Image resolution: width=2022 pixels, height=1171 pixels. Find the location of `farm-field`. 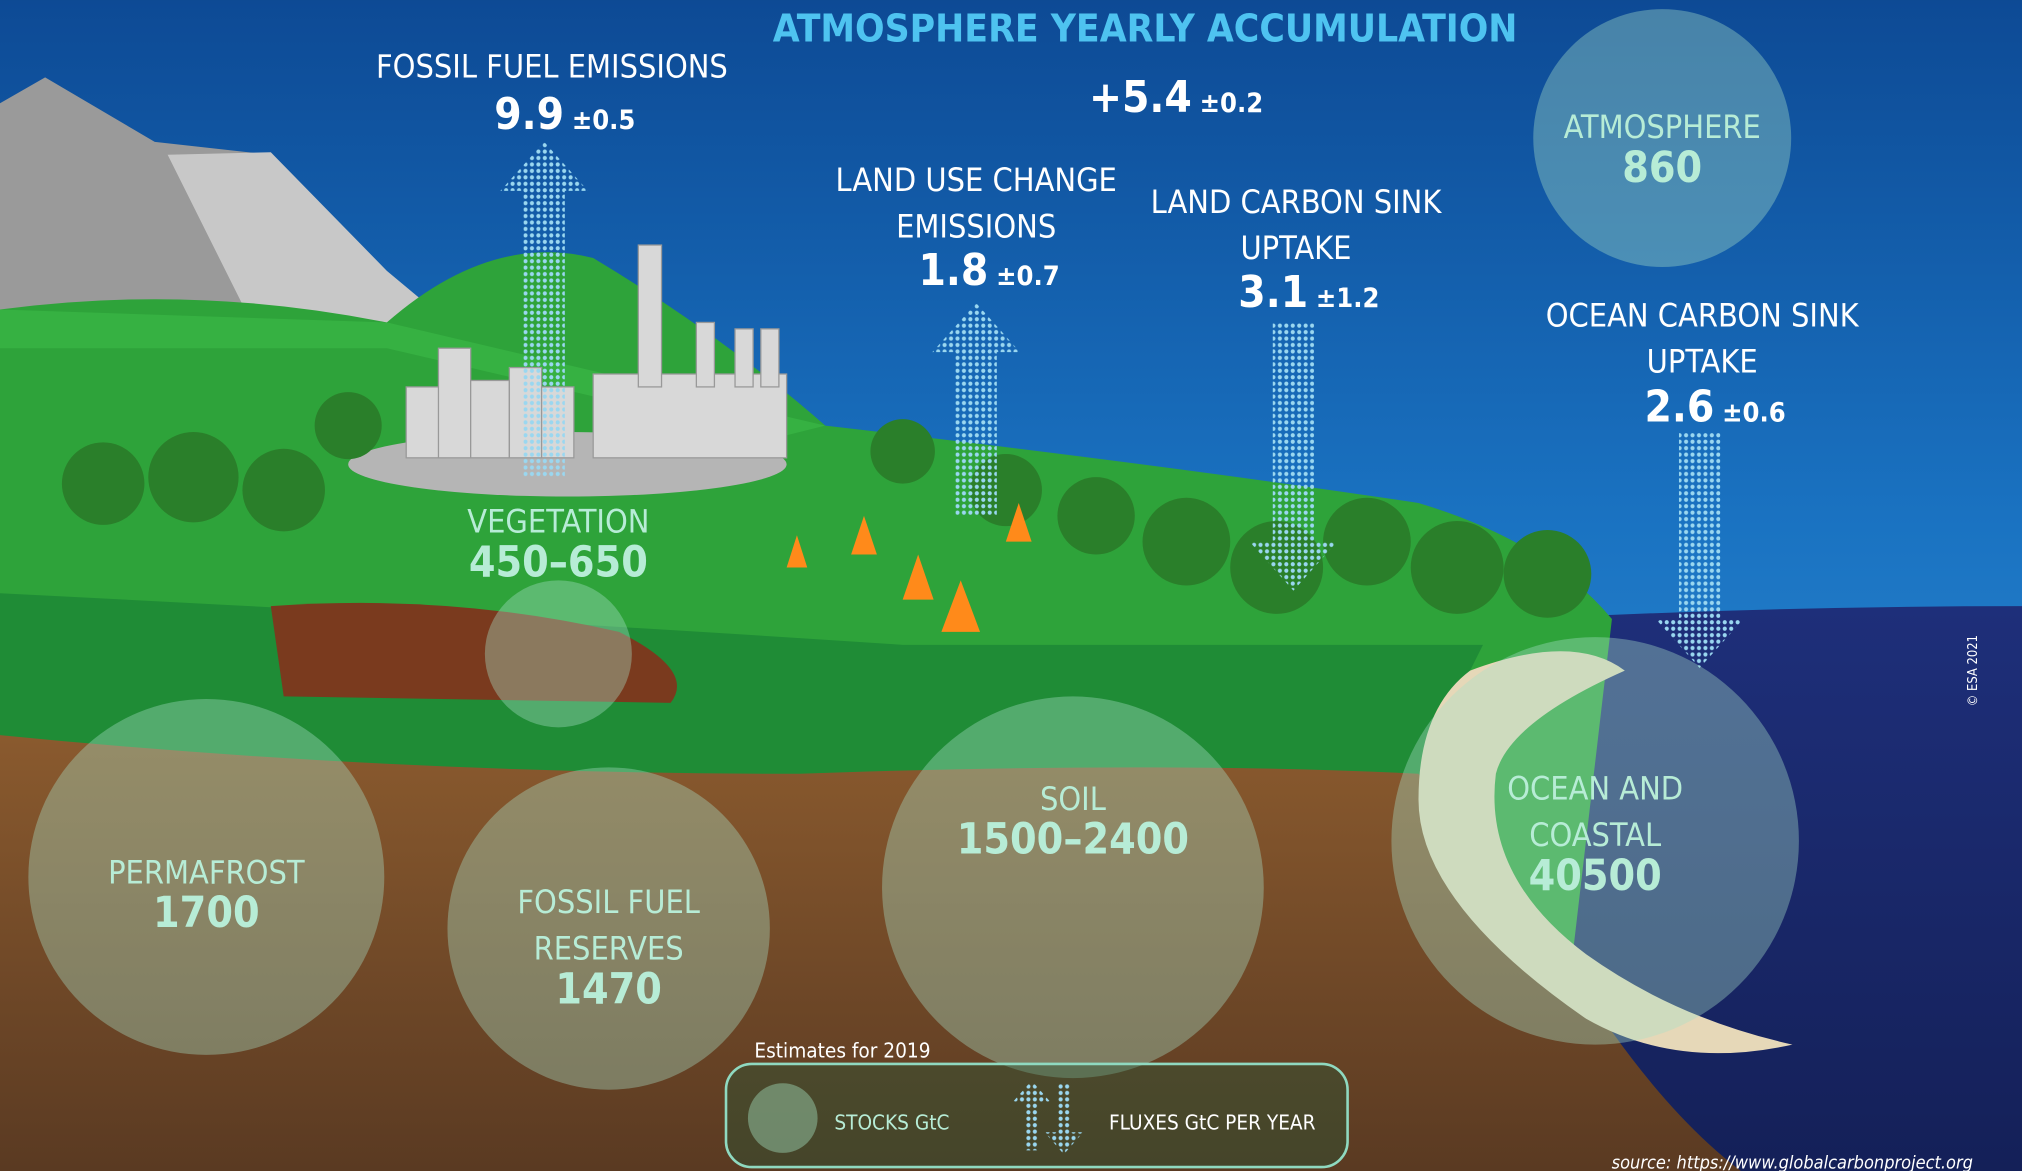

farm-field is located at coordinates (474, 652).